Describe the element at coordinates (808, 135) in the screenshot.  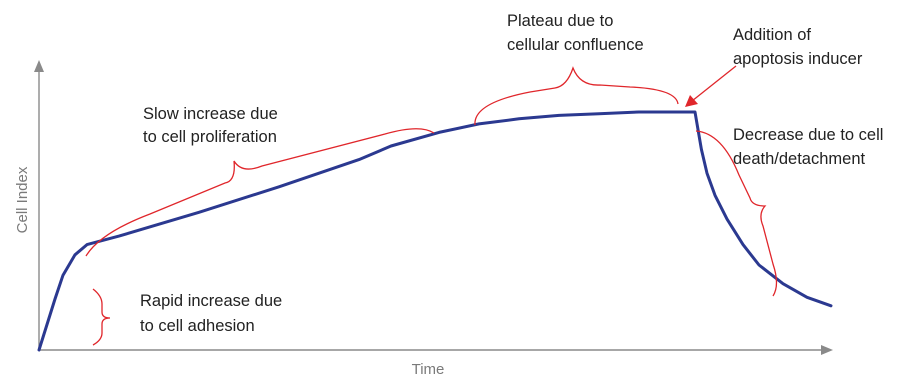
I see `annotation-decrease-line-1: Decrease due to cell` at that location.